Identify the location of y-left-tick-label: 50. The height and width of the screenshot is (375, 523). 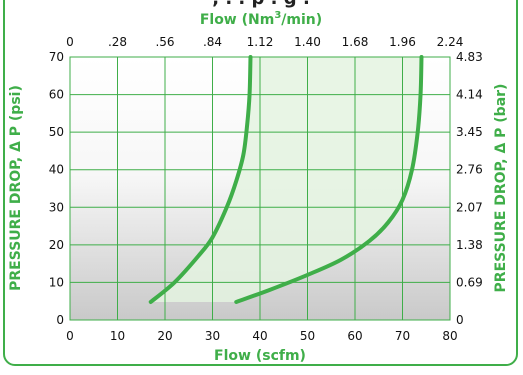
(56, 132).